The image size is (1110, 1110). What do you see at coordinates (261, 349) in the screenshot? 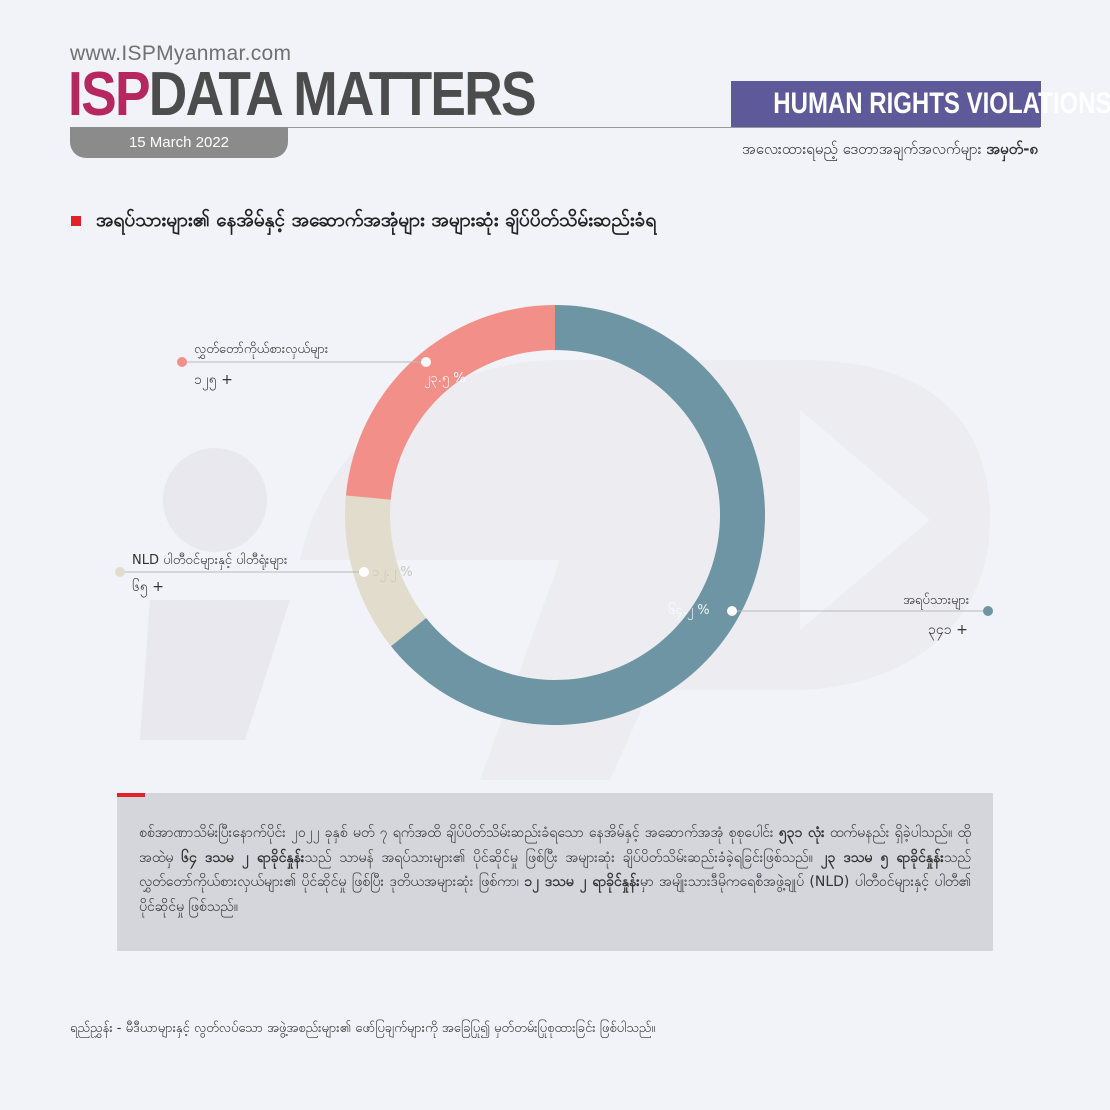
I see `legend-label-representatives: လွှတ်တော်ကိုယ်စားလှယ်များ` at bounding box center [261, 349].